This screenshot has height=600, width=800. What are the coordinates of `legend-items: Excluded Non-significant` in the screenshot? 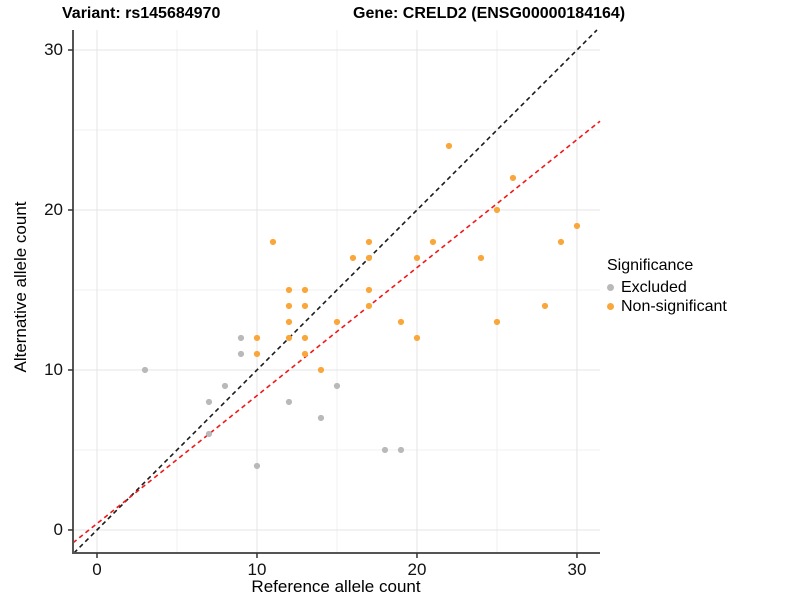 It's located at (665, 297).